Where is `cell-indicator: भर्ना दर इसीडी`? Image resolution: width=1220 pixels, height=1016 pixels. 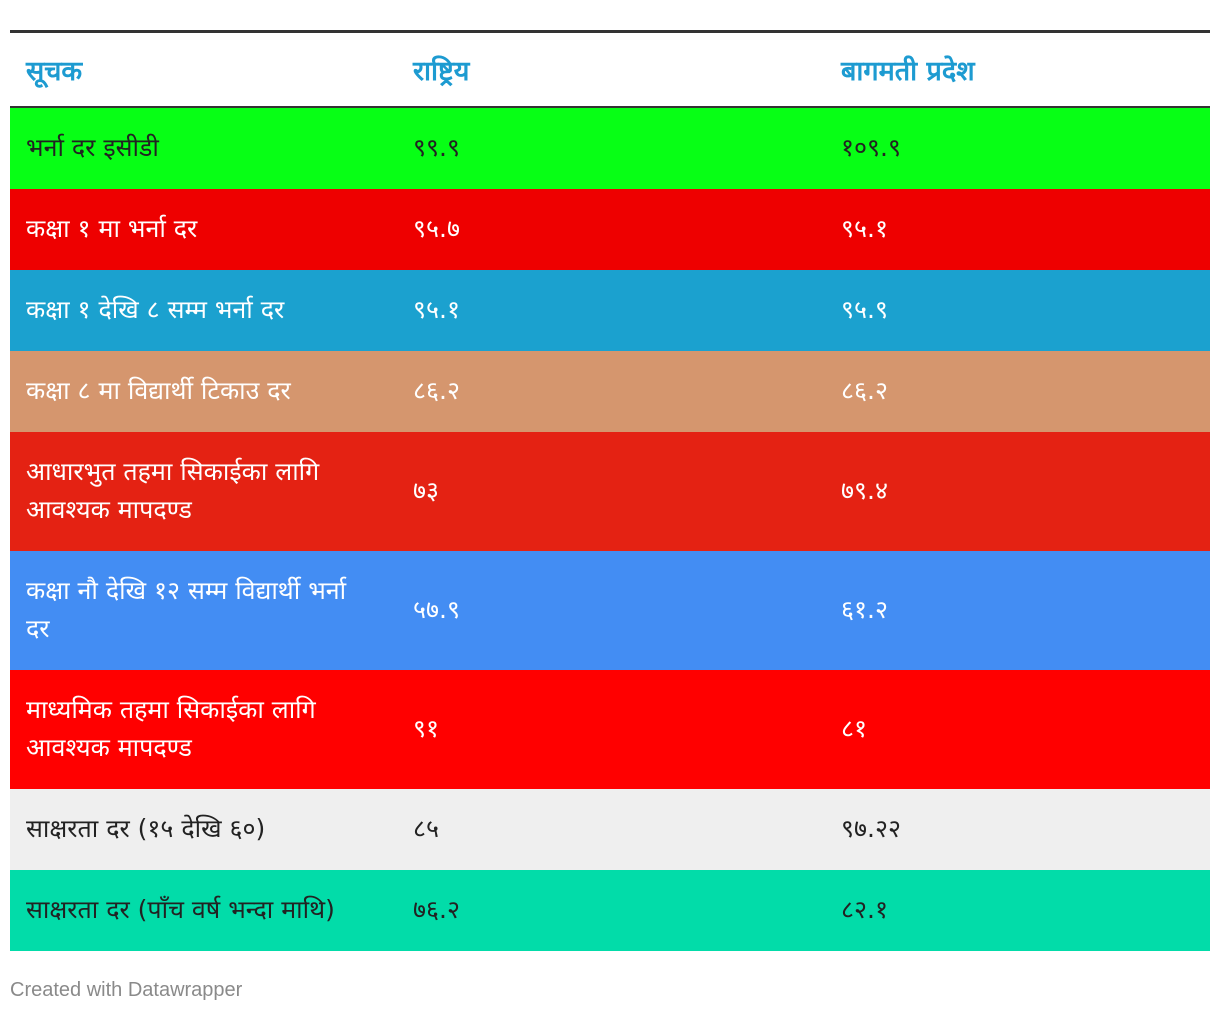
cell-indicator: भर्ना दर इसीडी is located at coordinates (92, 147).